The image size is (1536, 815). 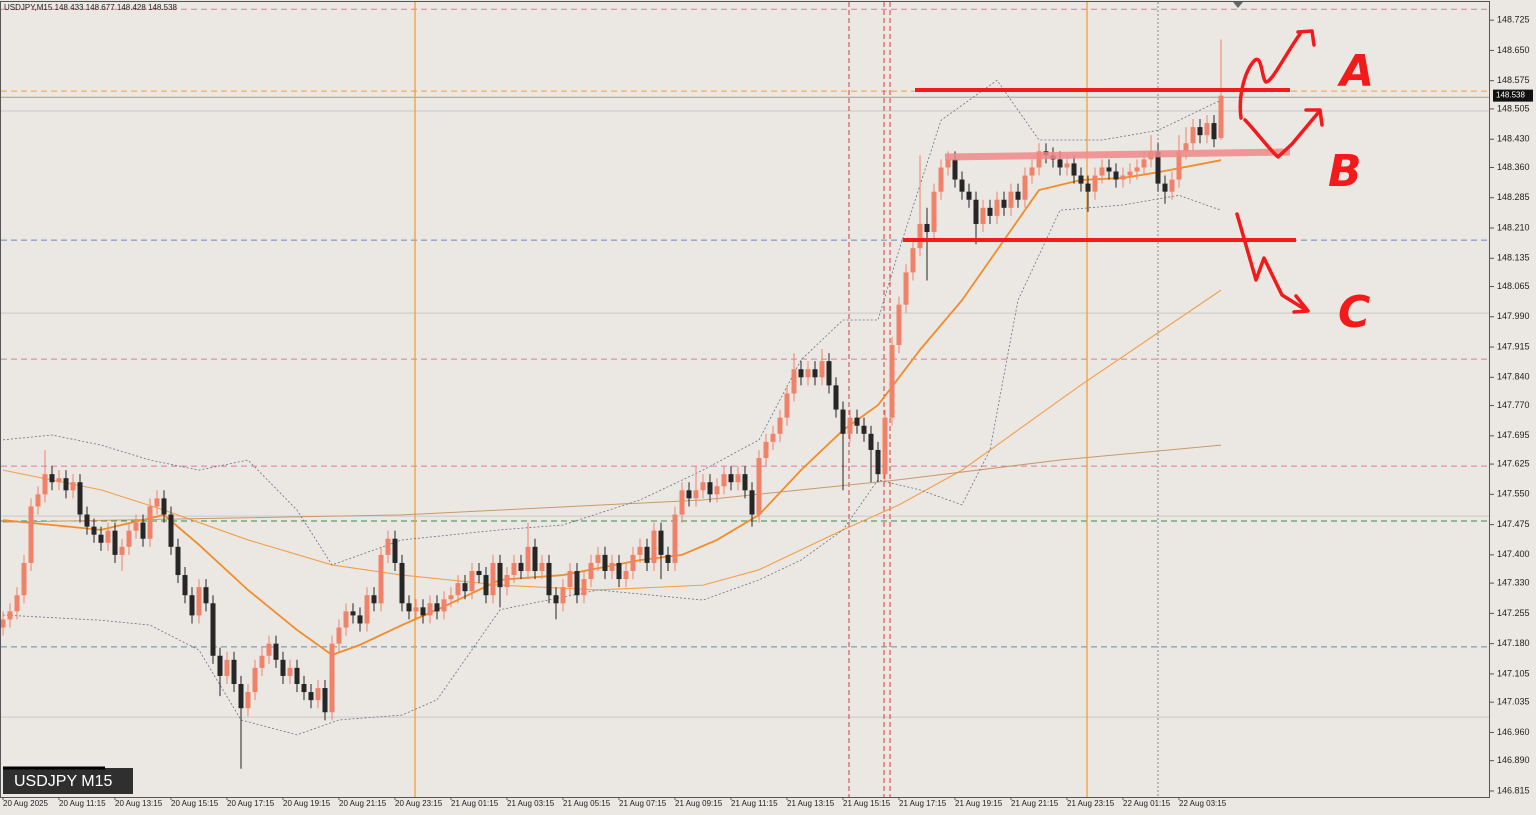 What do you see at coordinates (1513, 463) in the screenshot?
I see `y-tick-label: 147.625` at bounding box center [1513, 463].